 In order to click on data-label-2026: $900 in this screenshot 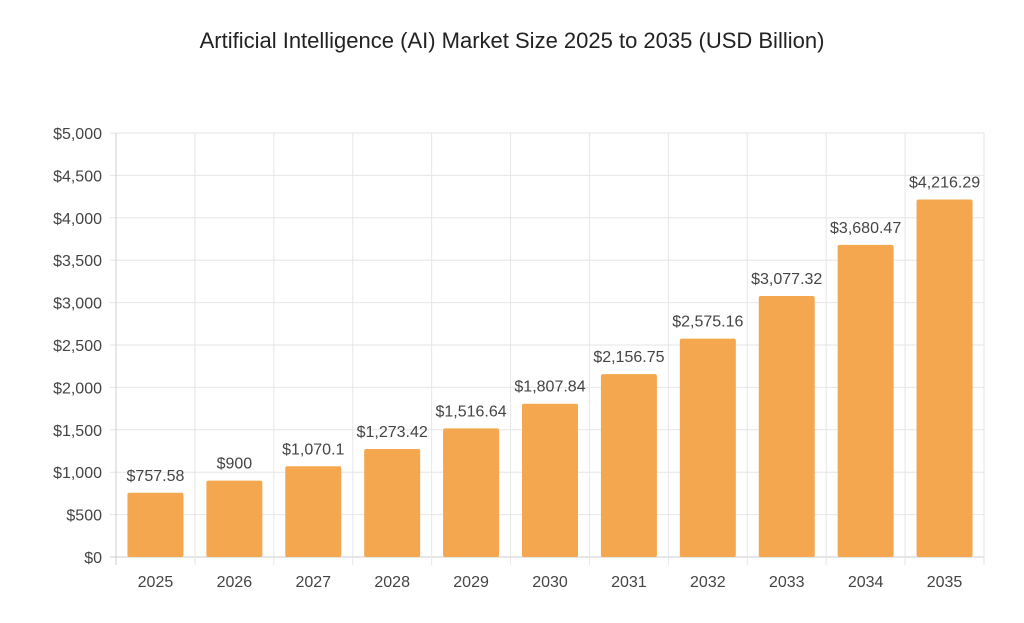, I will do `click(235, 464)`.